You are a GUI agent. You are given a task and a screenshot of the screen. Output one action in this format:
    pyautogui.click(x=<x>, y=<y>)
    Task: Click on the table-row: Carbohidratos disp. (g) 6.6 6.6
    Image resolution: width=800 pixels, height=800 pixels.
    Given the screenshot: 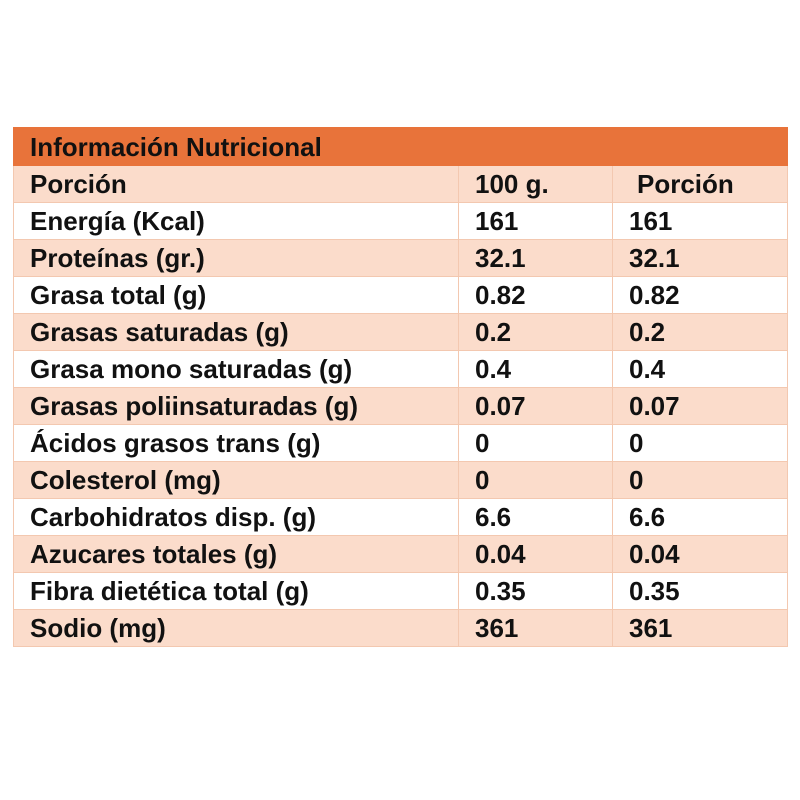 What is the action you would take?
    pyautogui.click(x=400, y=517)
    